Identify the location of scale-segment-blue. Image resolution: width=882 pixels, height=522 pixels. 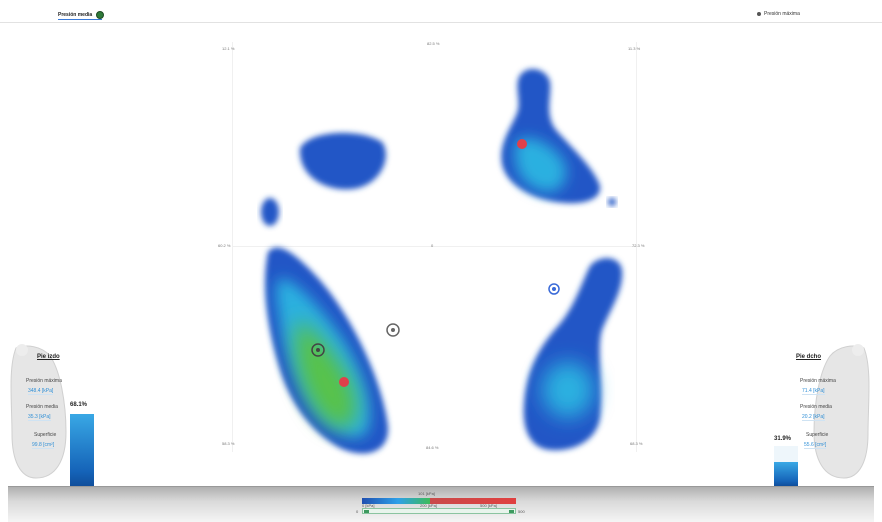
(380, 501).